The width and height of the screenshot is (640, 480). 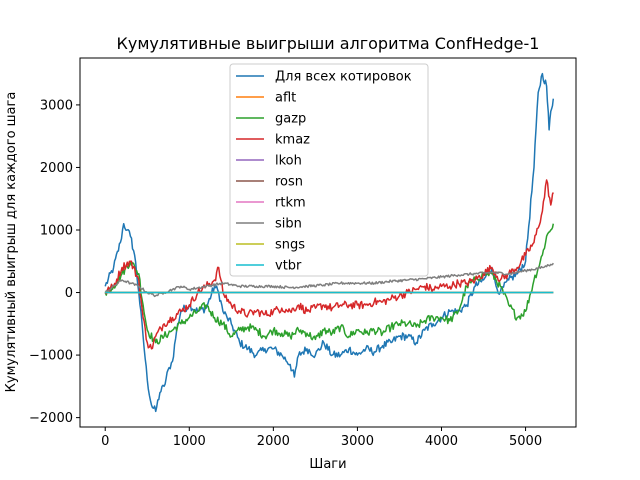 I want to click on legend-label-sibn: sibn, so click(x=288, y=224).